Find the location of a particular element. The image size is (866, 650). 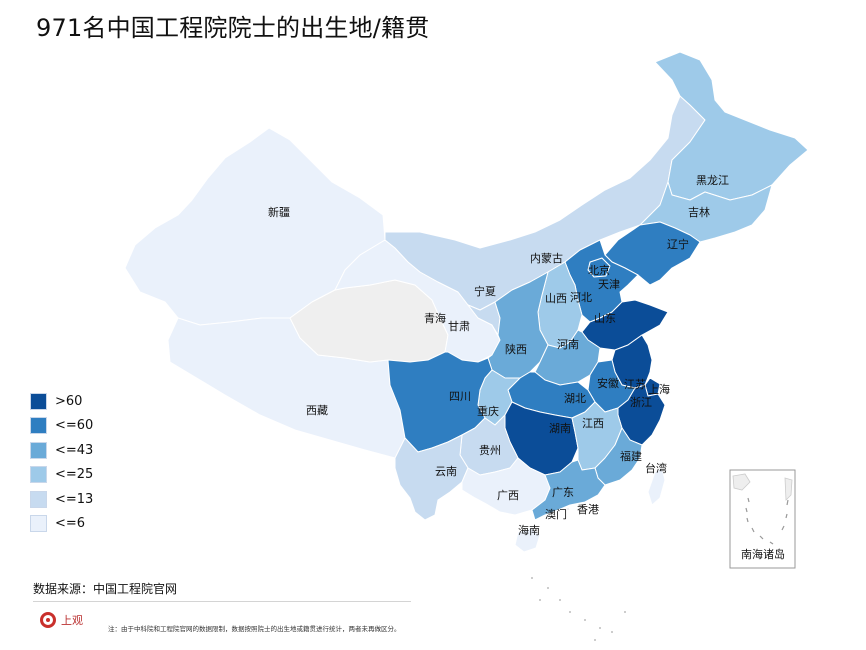

region-guangdong is located at coordinates (568, 490).